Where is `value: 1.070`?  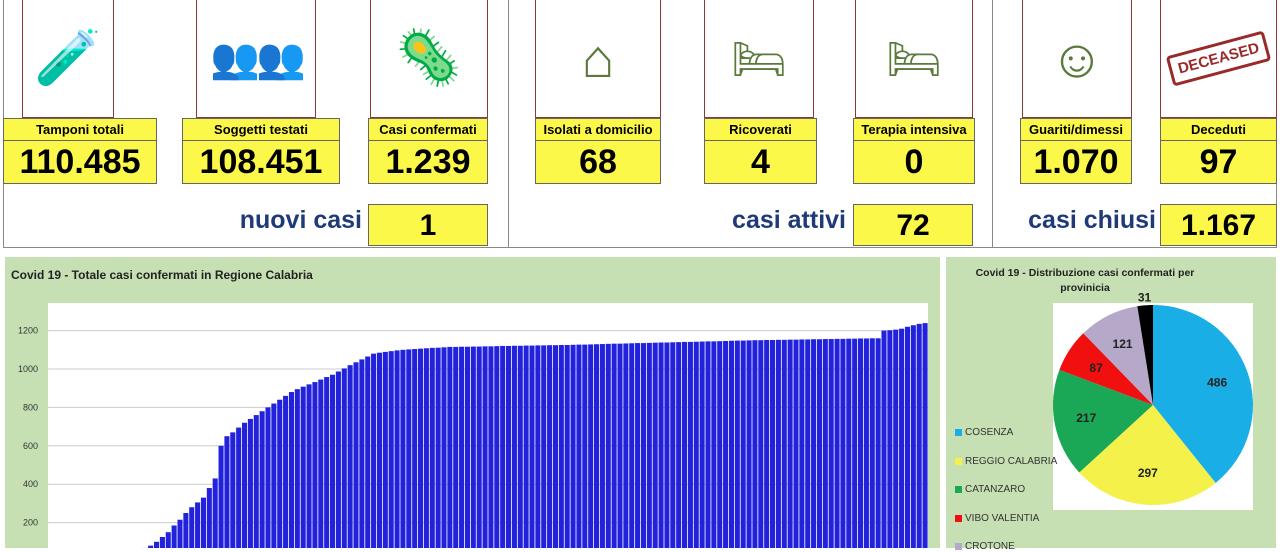 value: 1.070 is located at coordinates (1076, 162).